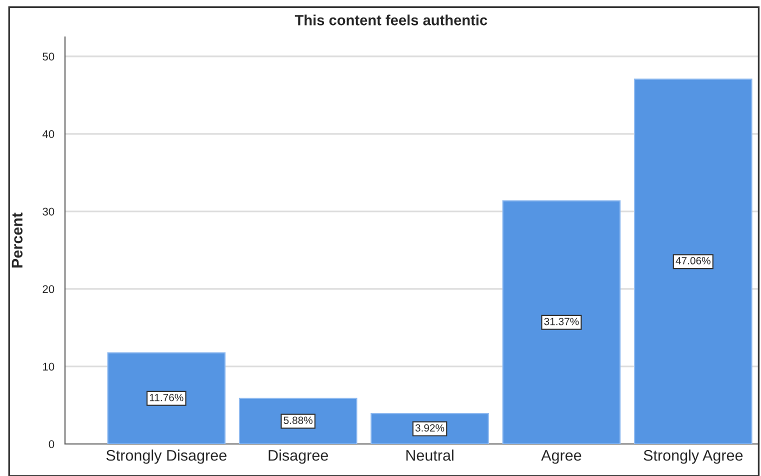 This screenshot has height=476, width=761. I want to click on x-tick-label: Strongly Disagree, so click(166, 457).